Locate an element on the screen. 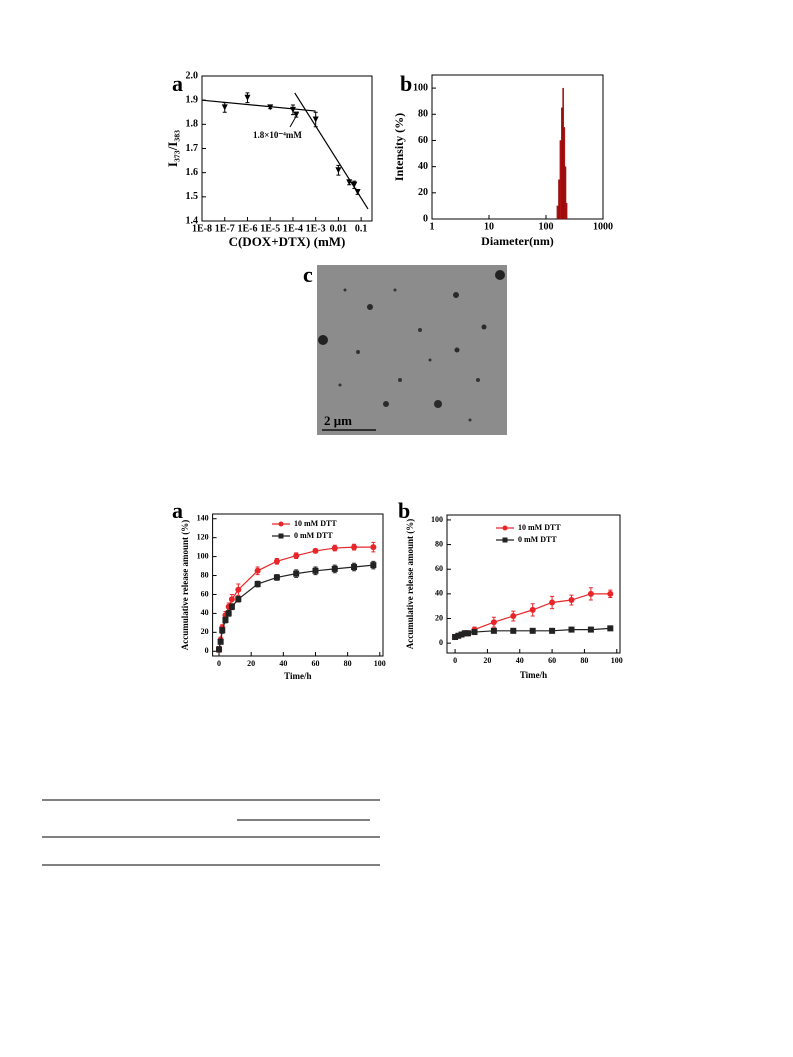 This screenshot has width=793, height=1057. y-tick-label: 1.5 is located at coordinates (192, 196).